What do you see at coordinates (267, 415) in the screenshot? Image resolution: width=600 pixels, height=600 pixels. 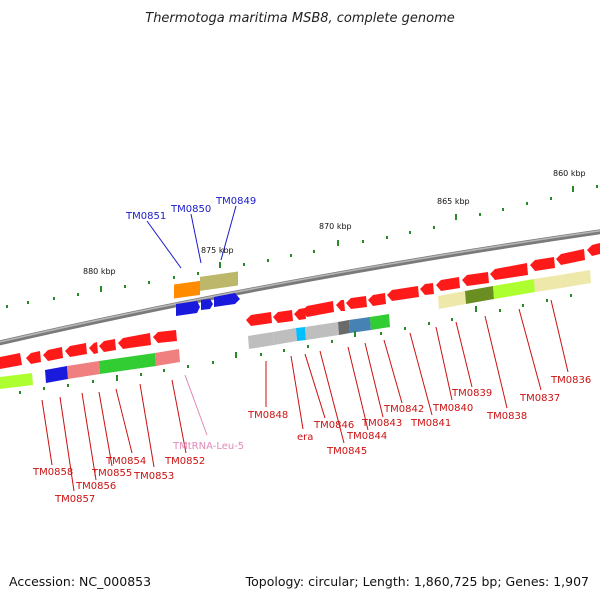 I see `gene-label-tm0848: TM0848` at bounding box center [267, 415].